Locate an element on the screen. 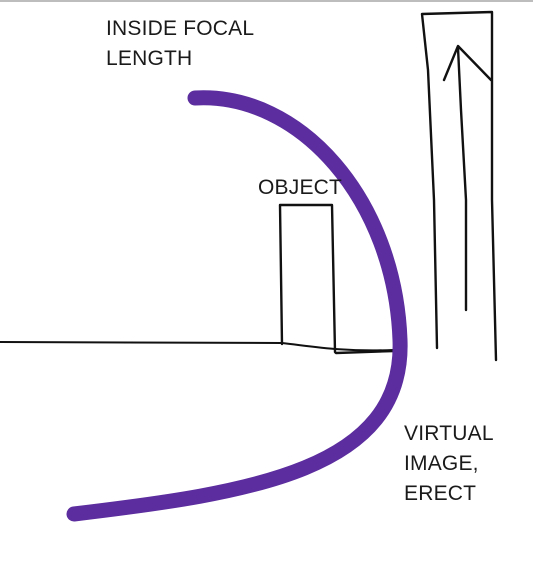  virtual-image-line-2: IMAGE, is located at coordinates (441, 463).